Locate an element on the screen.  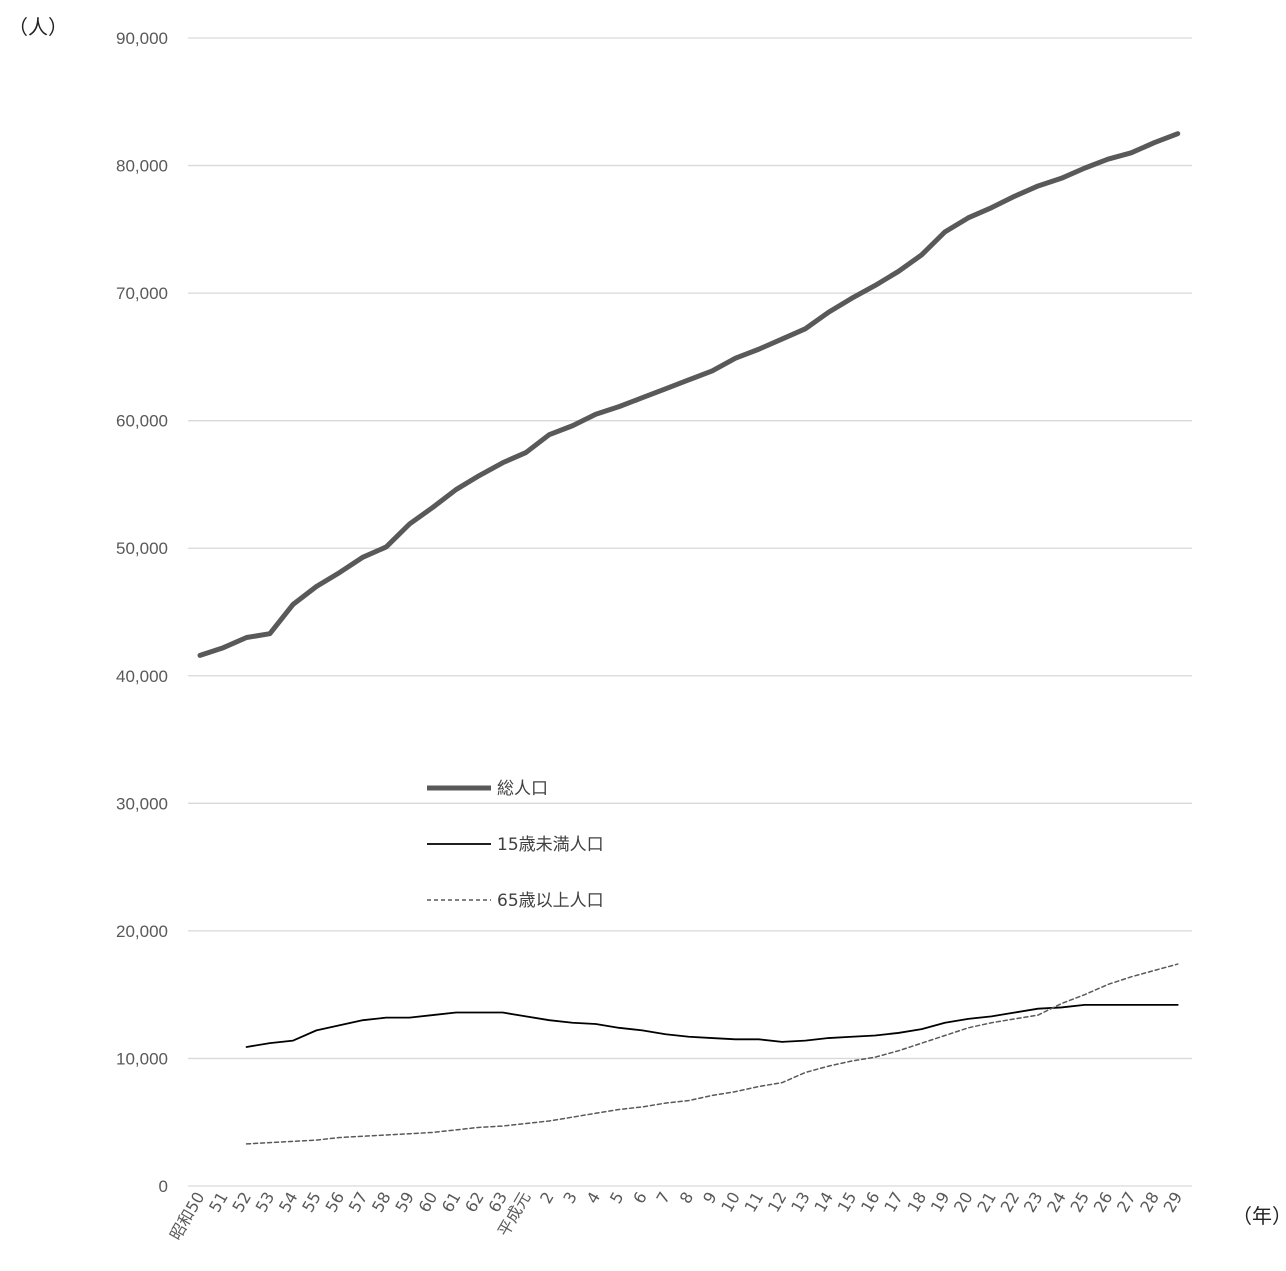
x-tick-label: 2 is located at coordinates (547, 1198).